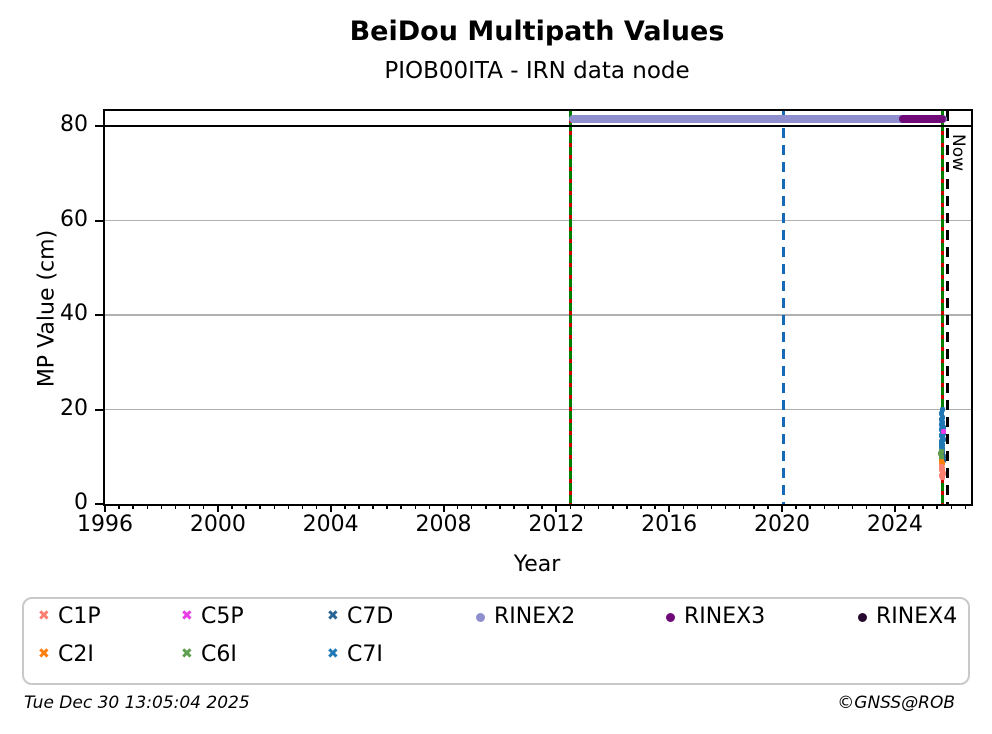  I want to click on x-tick-label: 2024, so click(894, 524).